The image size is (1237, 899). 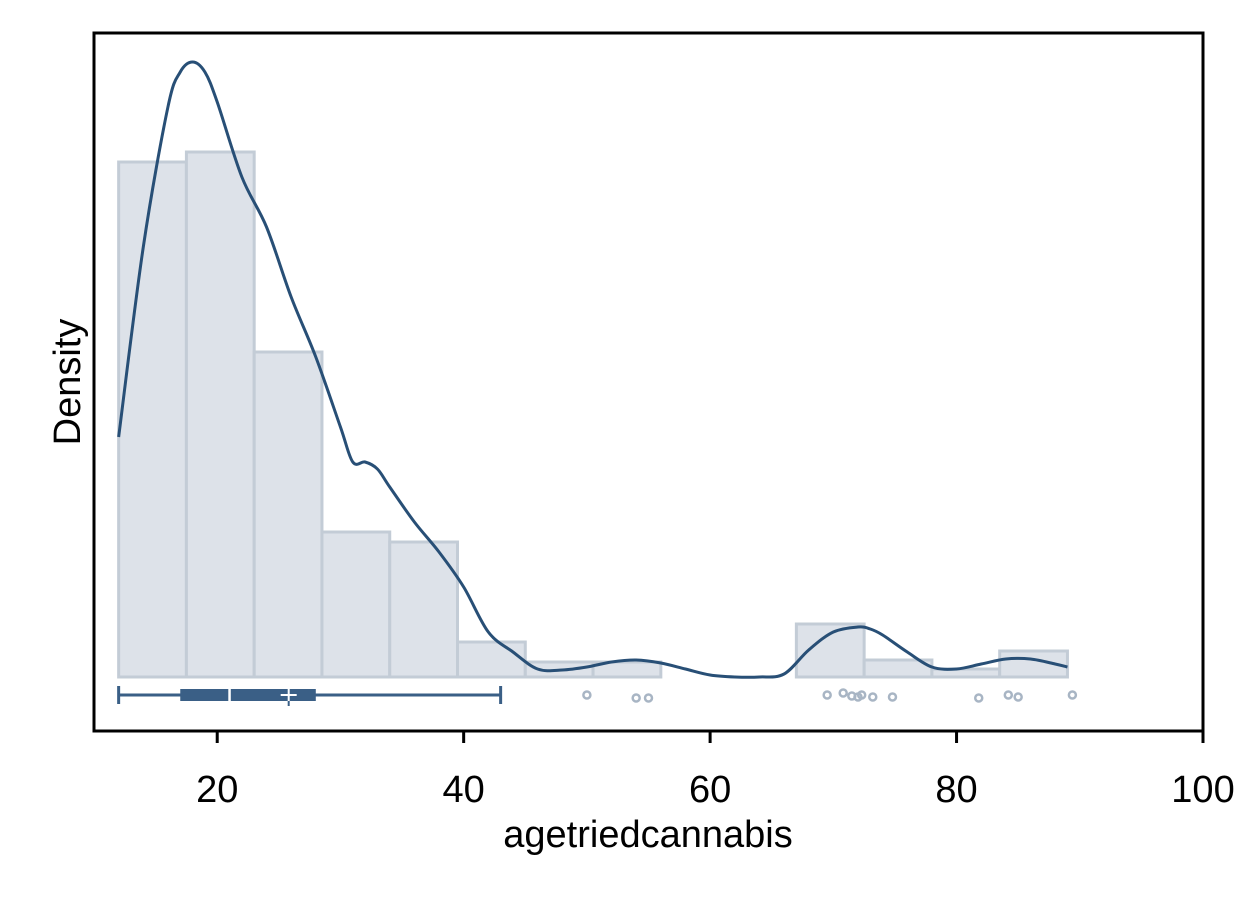 I want to click on y-axis-title: Density, so click(x=68, y=382).